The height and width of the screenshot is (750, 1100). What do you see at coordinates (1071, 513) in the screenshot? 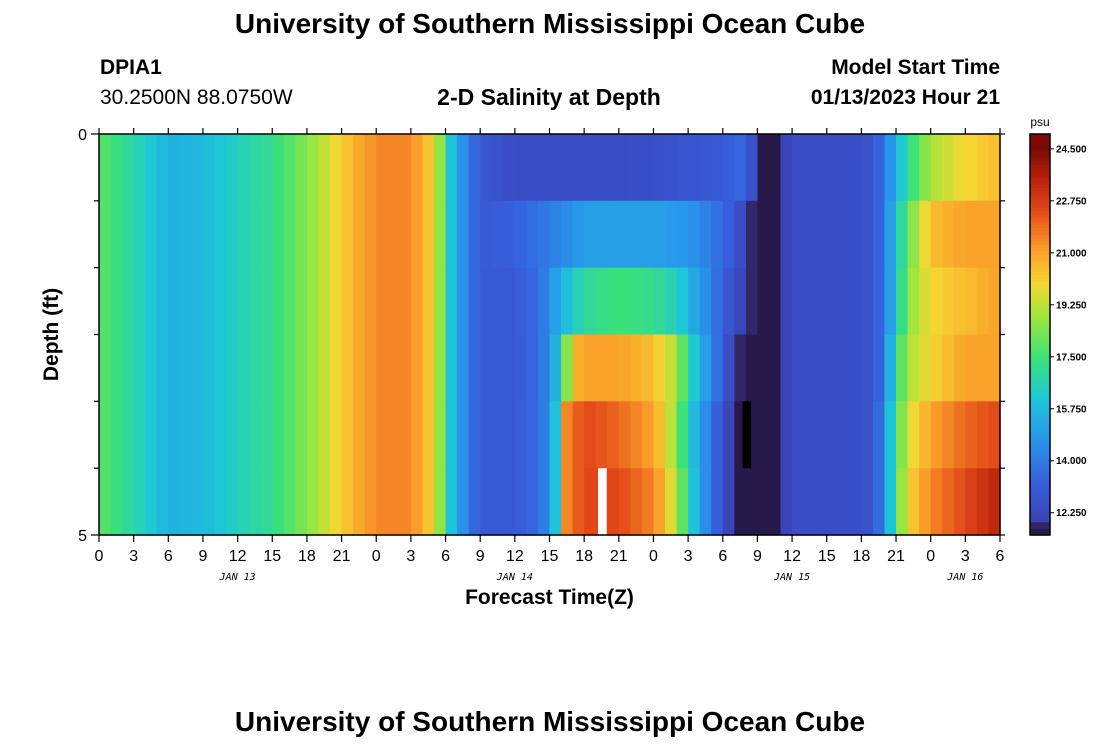
I see `colorbar-tick-label: 12.250` at bounding box center [1071, 513].